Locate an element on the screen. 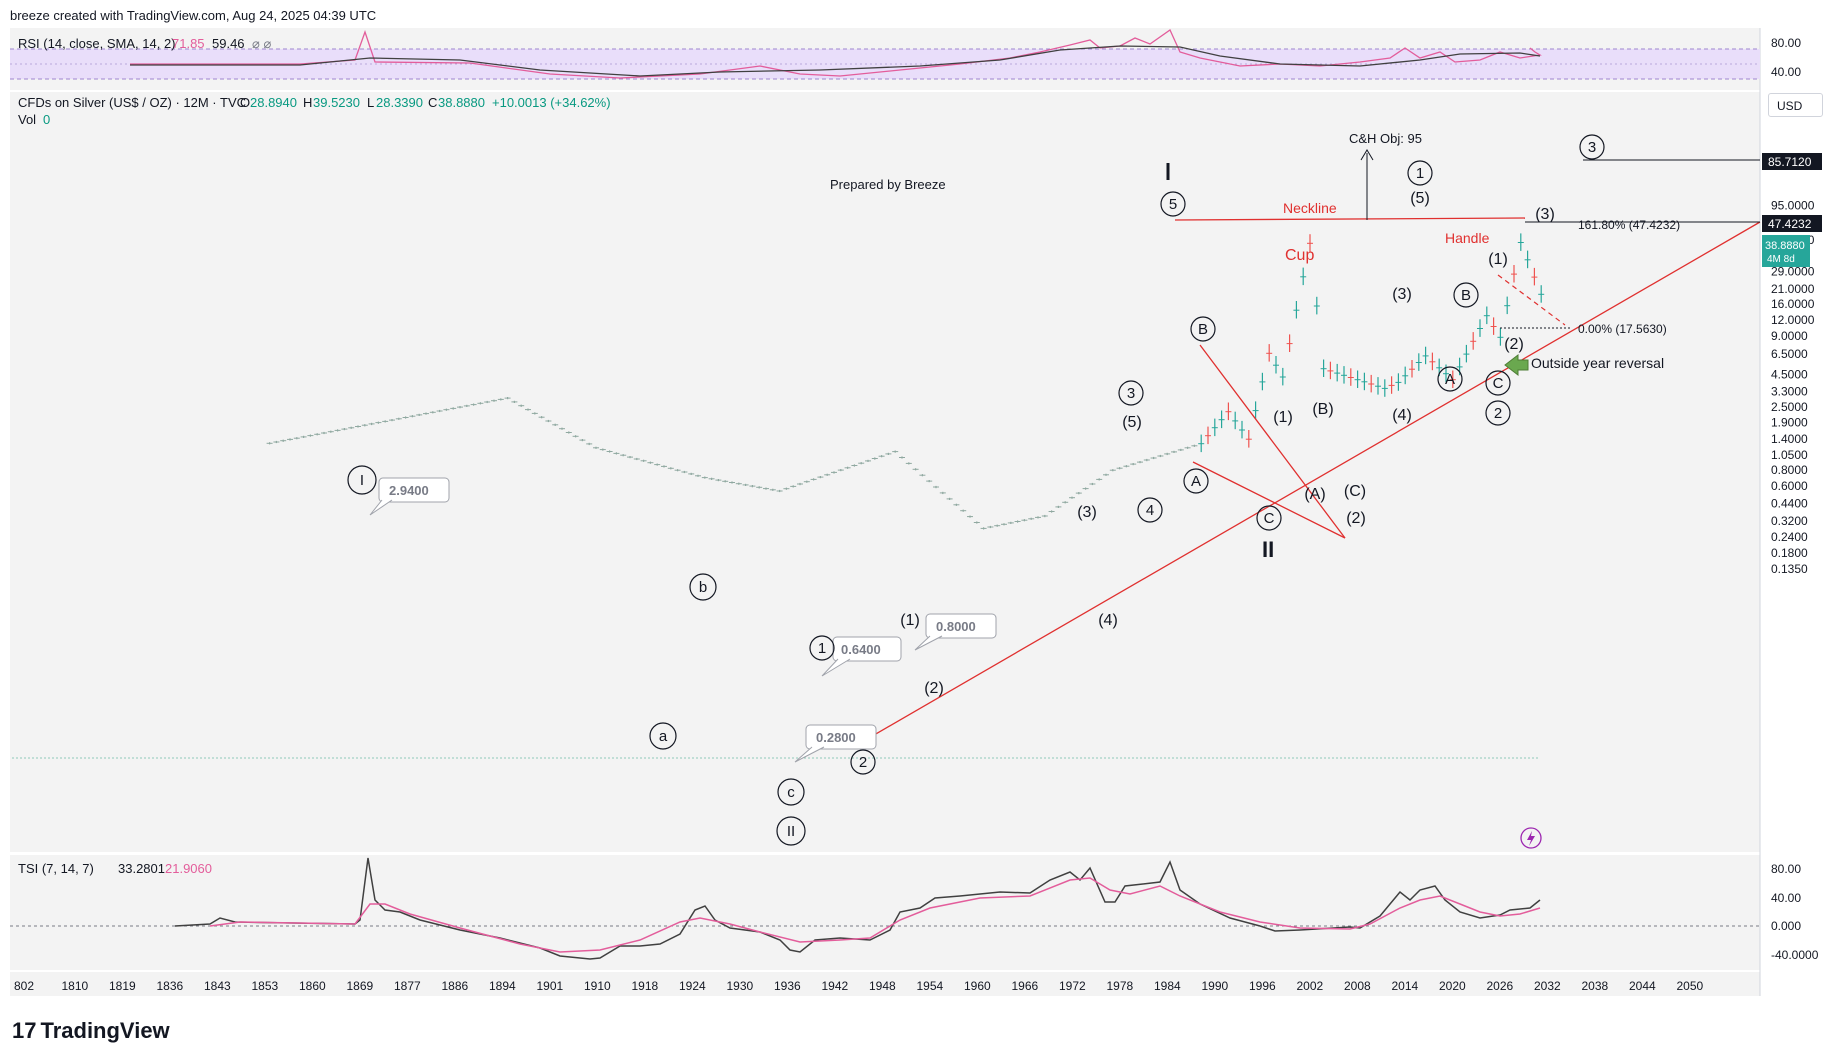 The height and width of the screenshot is (1059, 1835). time-axis-label: 802 is located at coordinates (24, 986).